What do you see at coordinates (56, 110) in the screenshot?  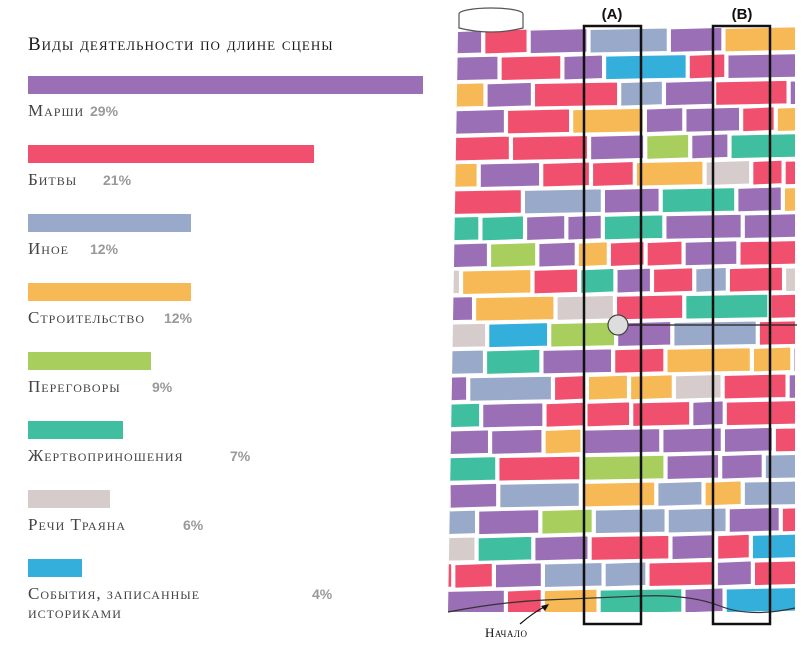 I see `category-label: Марши` at bounding box center [56, 110].